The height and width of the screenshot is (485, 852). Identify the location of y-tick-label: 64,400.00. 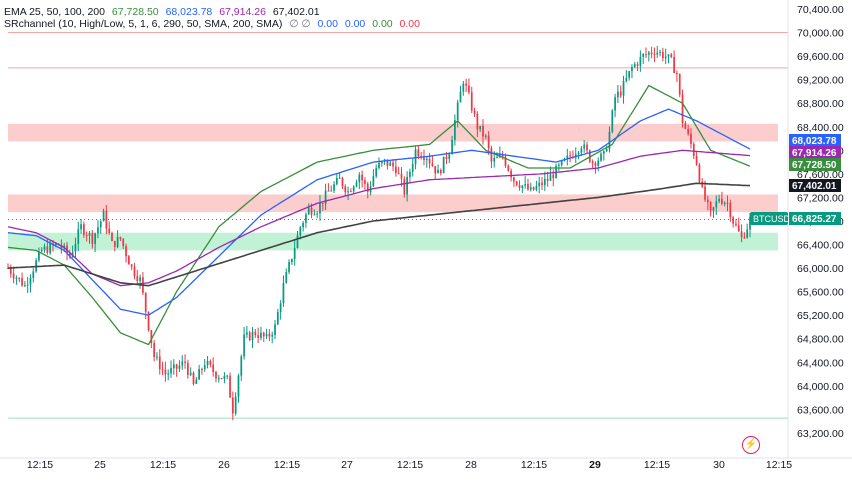
(820, 363).